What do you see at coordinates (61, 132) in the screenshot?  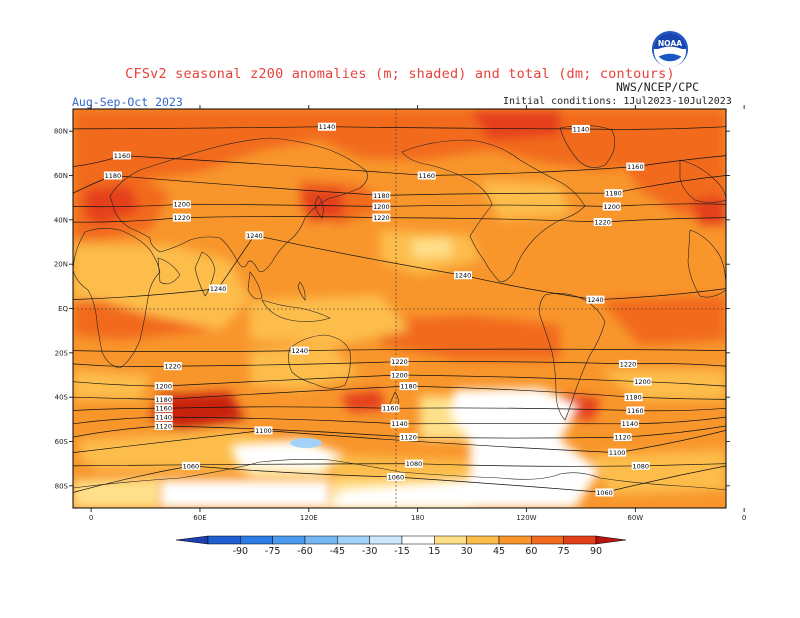 I see `lat-tick-label: 80N` at bounding box center [61, 132].